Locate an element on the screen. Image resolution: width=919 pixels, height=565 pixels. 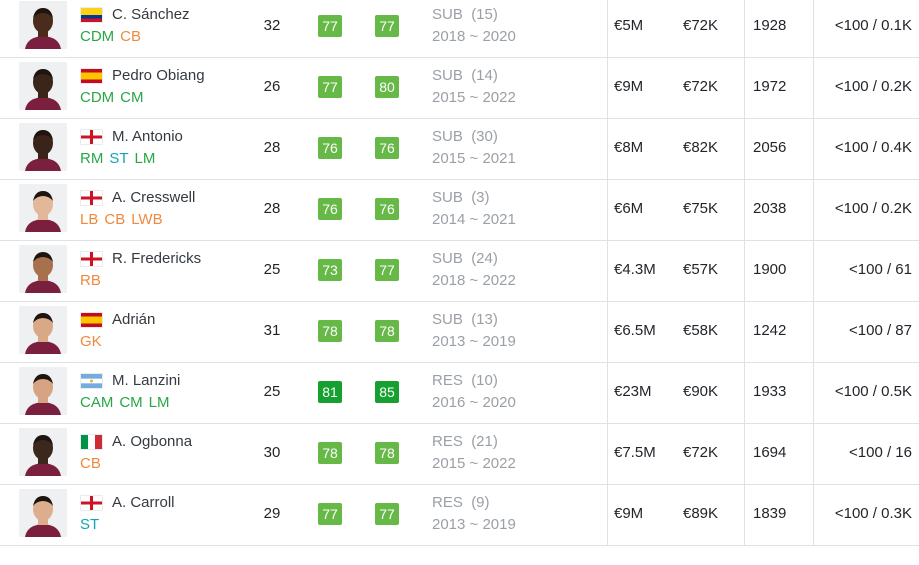
market-value: €4.3M is located at coordinates (635, 269).